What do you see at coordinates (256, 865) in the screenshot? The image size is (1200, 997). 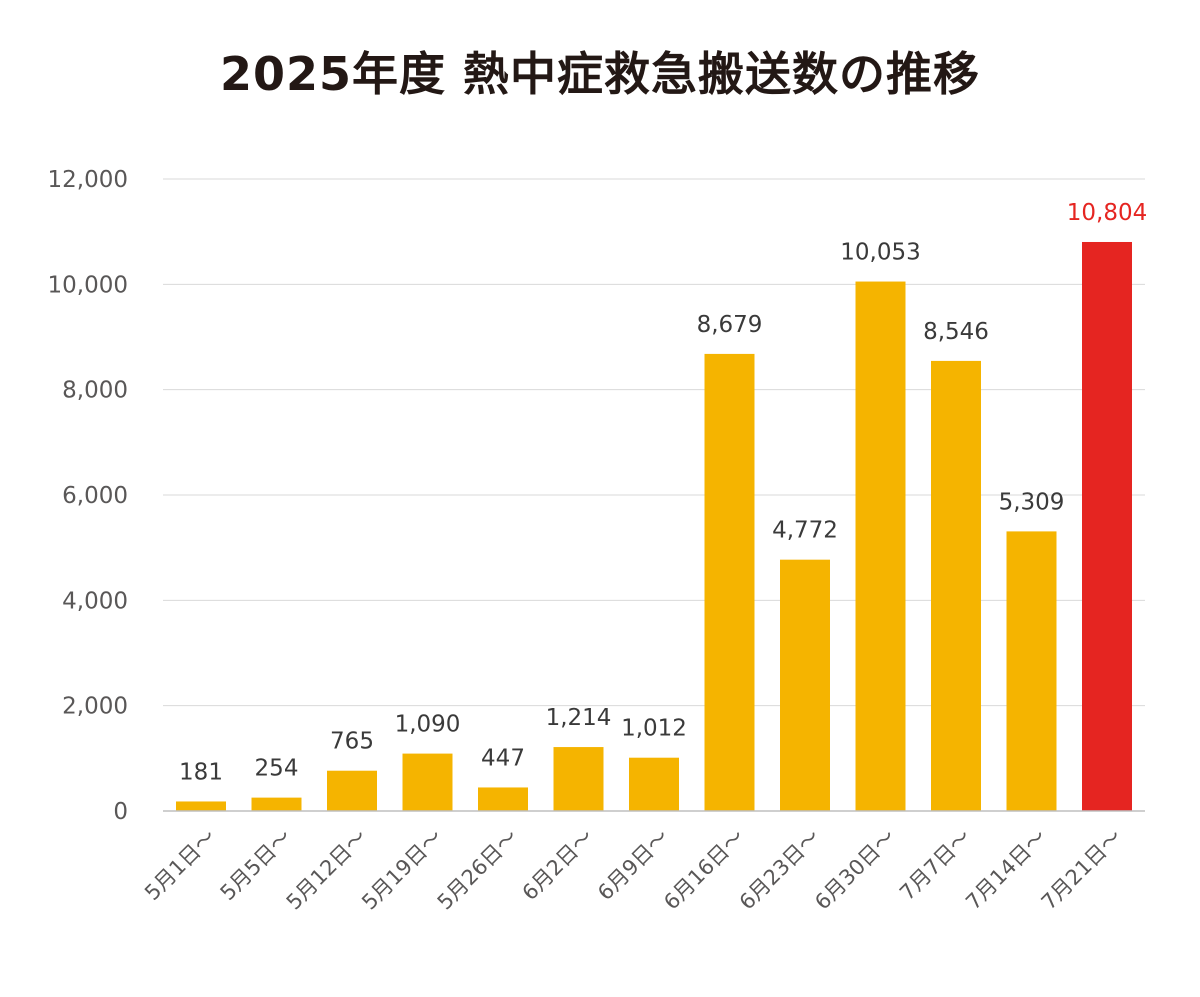 I see `x-tick-label: 5月5日～` at bounding box center [256, 865].